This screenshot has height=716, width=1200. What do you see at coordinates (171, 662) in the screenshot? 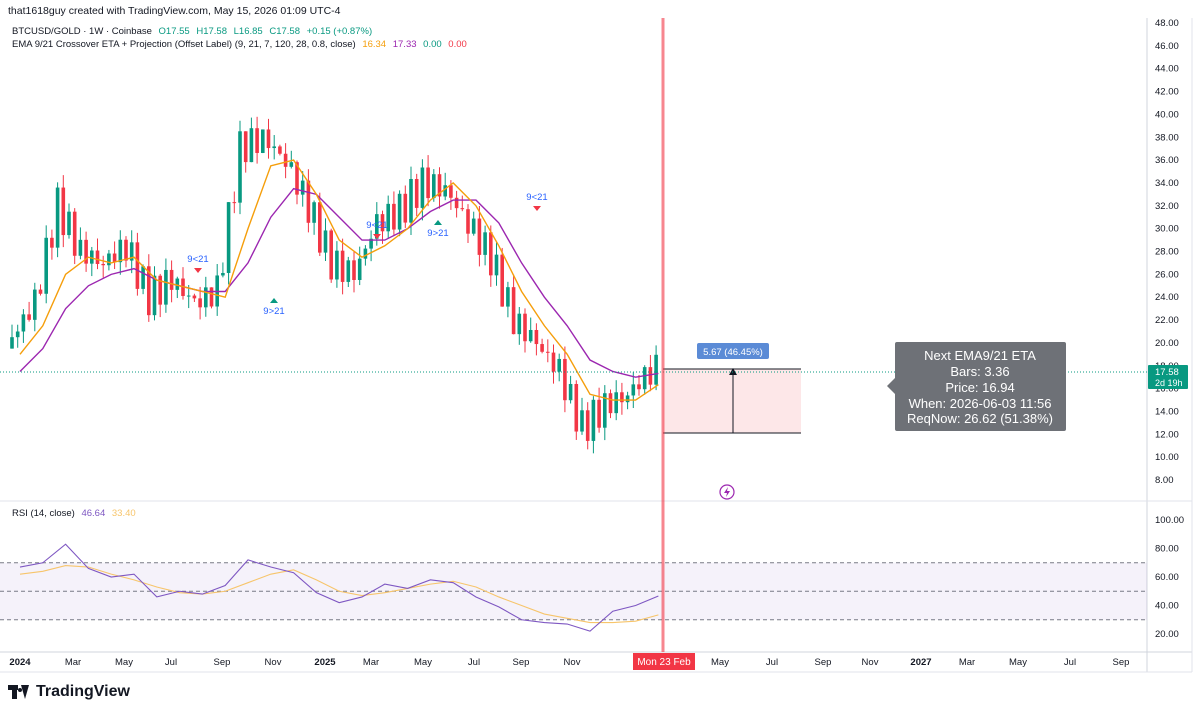
I see `time-tick-3: Jul` at bounding box center [171, 662].